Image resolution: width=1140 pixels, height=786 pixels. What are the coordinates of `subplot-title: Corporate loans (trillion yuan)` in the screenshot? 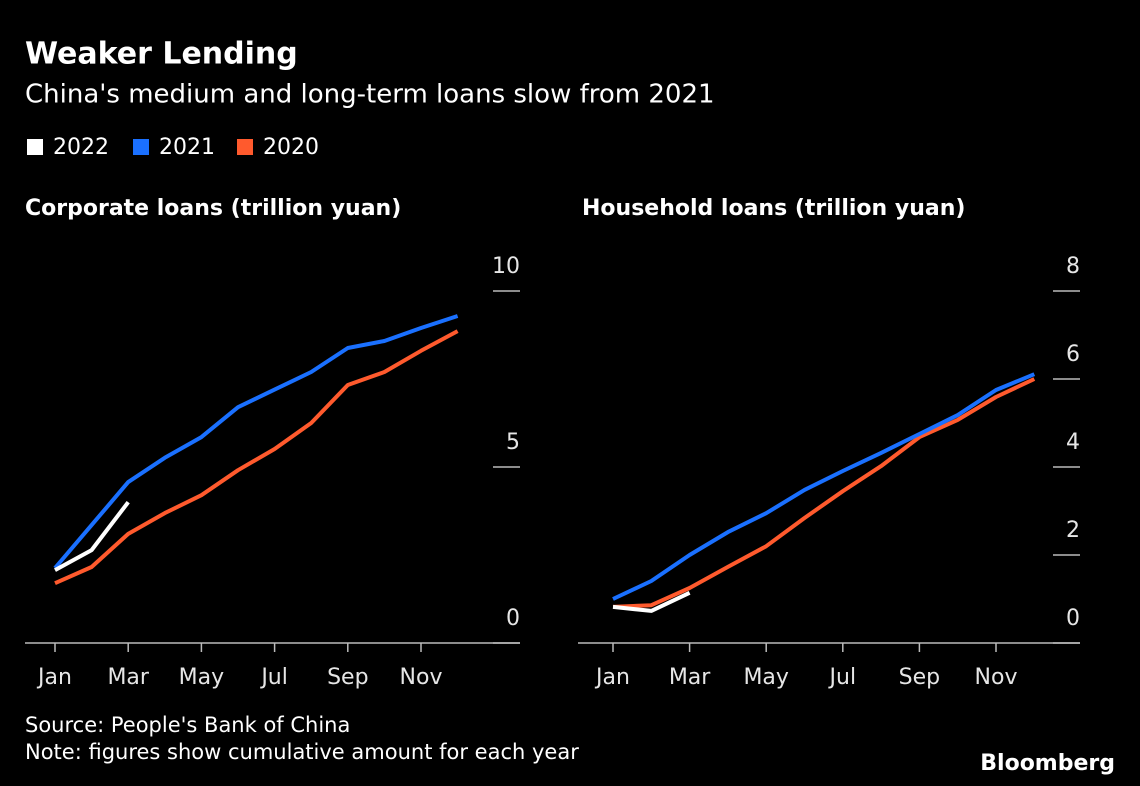 It's located at (213, 208).